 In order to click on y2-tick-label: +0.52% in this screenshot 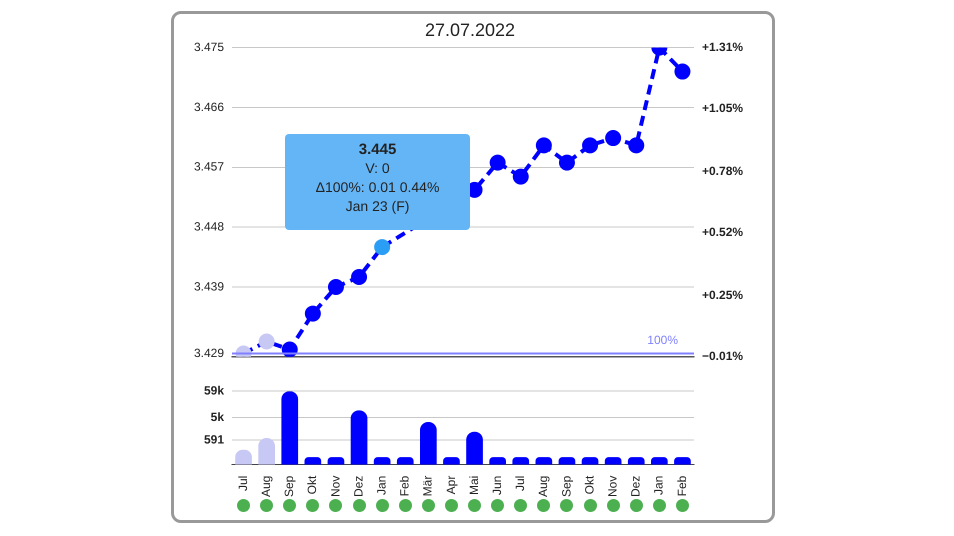, I will do `click(723, 231)`.